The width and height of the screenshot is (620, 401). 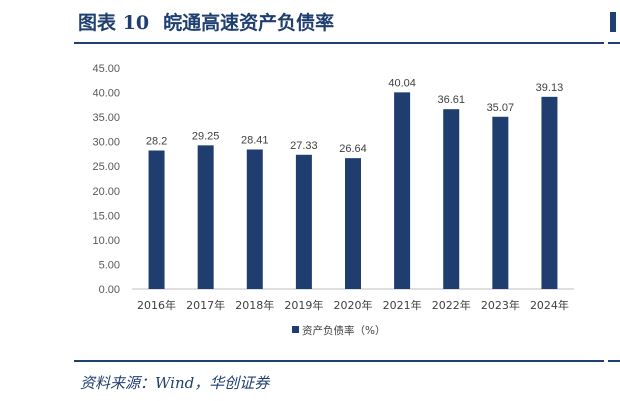 What do you see at coordinates (114, 23) in the screenshot?
I see `figure-number: 图表 10` at bounding box center [114, 23].